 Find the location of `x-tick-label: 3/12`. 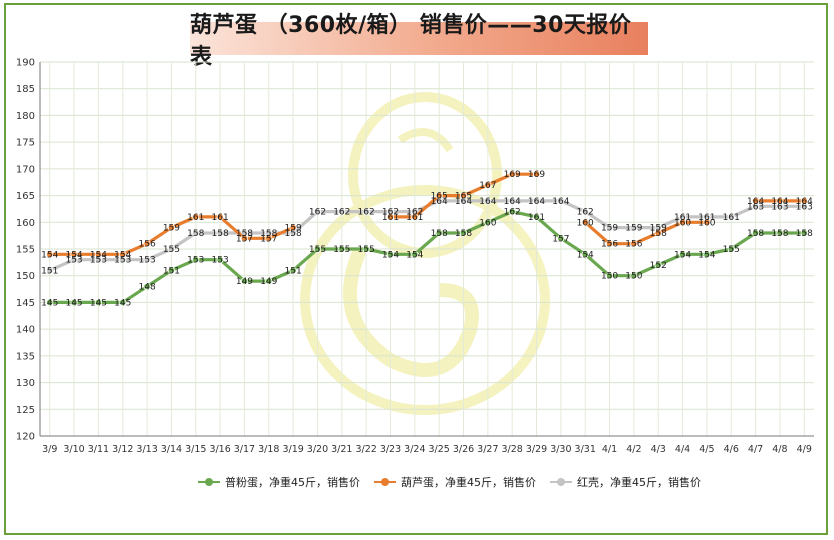

x-tick-label: 3/12 is located at coordinates (122, 449).